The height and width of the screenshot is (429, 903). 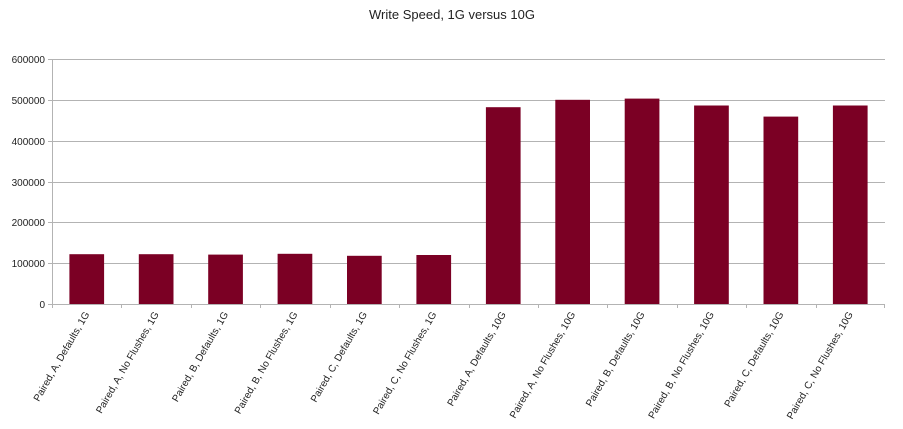 I want to click on y-tick-label: 600000, so click(x=29, y=60).